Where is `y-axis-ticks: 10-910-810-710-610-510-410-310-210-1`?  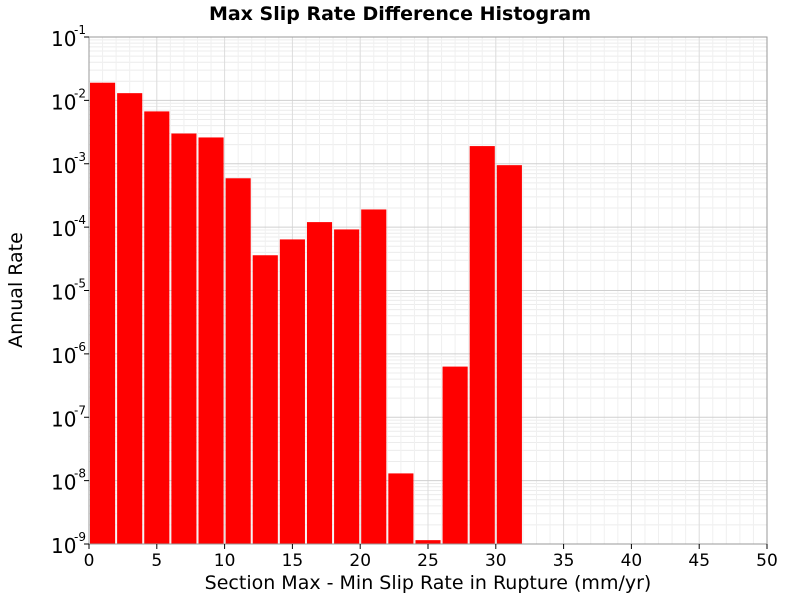
y-axis-ticks: 10-910-810-710-610-510-410-310-210-1 is located at coordinates (70, 290).